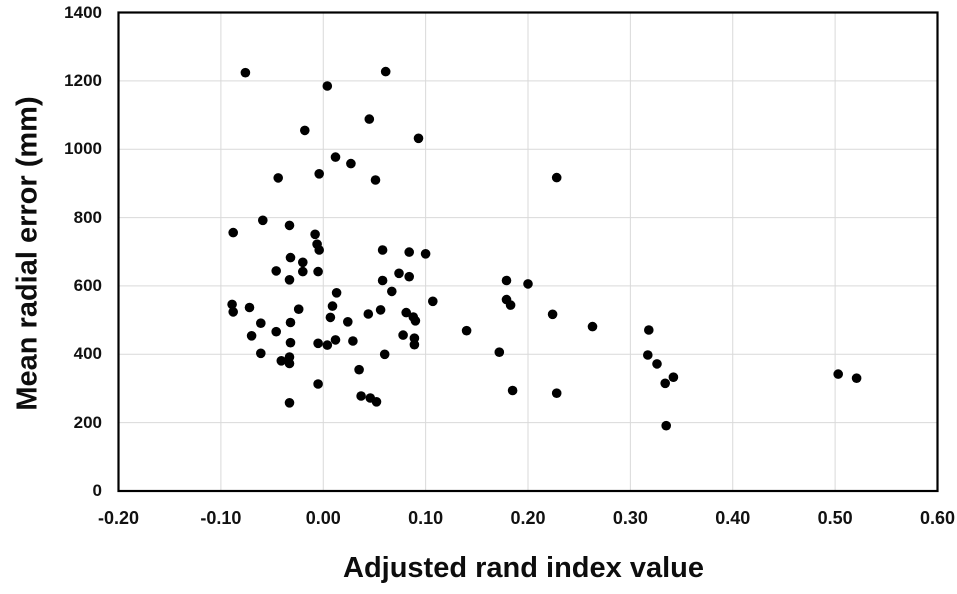 The height and width of the screenshot is (594, 957). What do you see at coordinates (323, 518) in the screenshot?
I see `x-tick-label: 0.00` at bounding box center [323, 518].